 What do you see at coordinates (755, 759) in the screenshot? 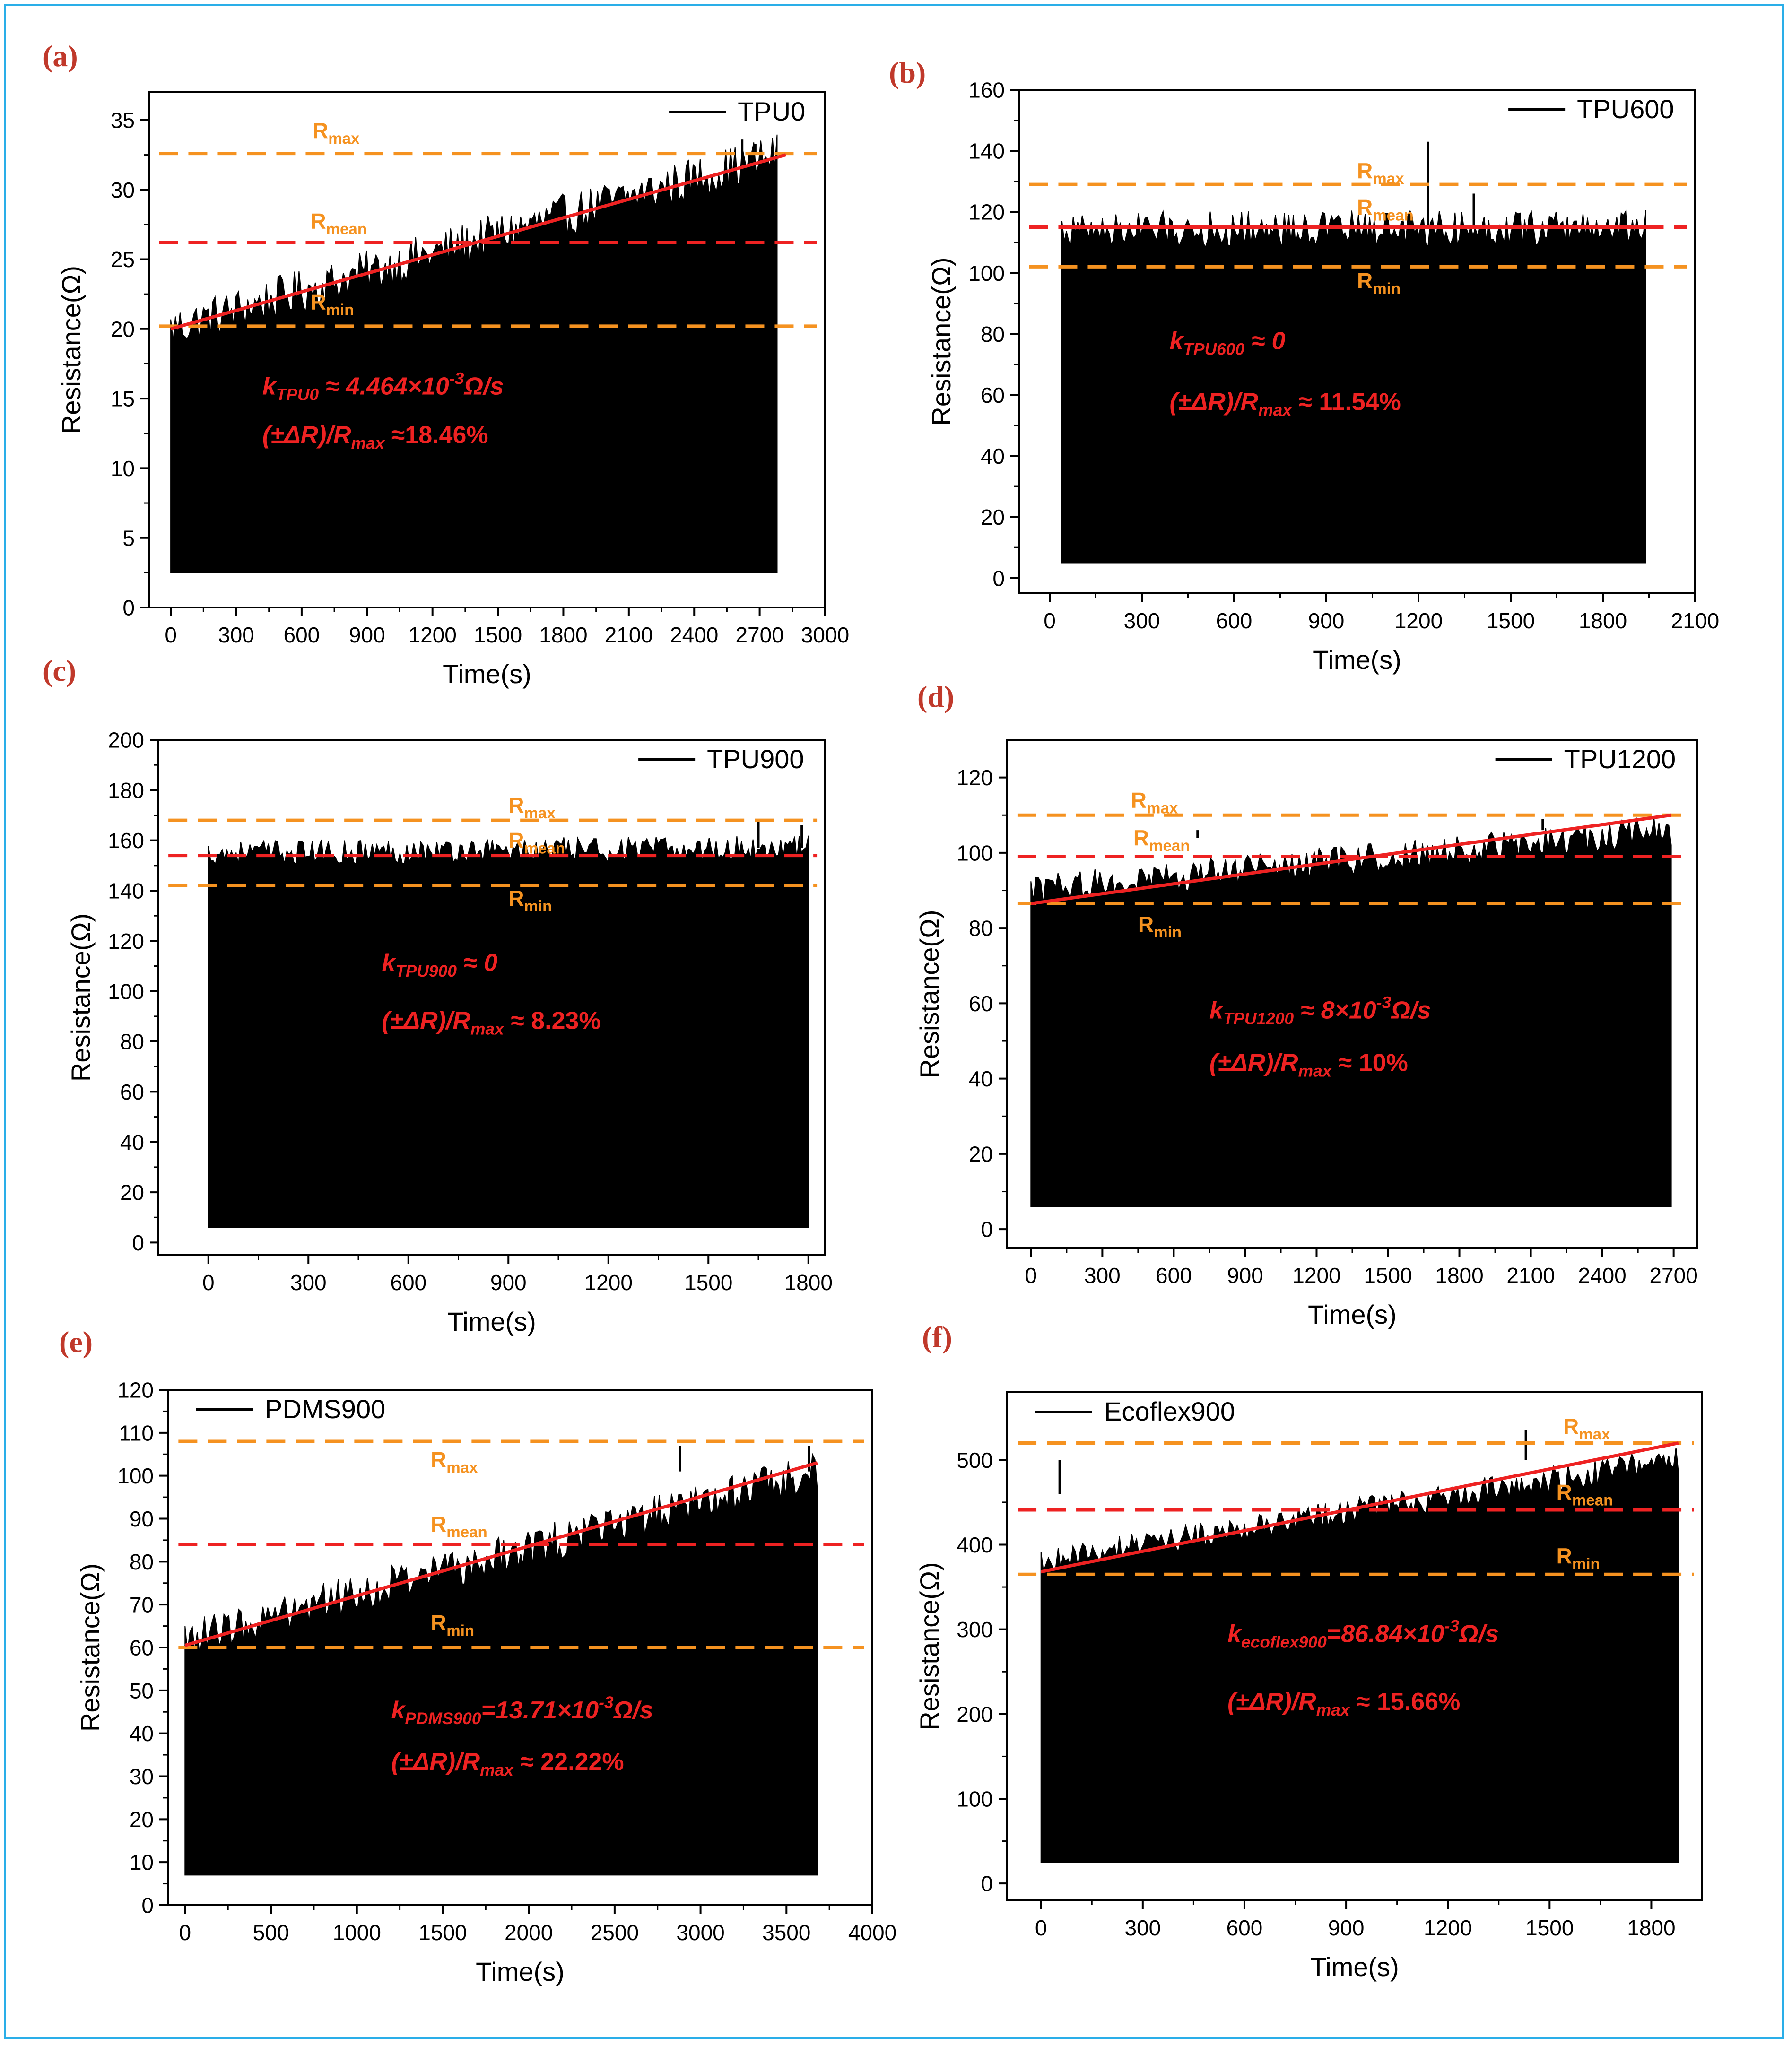
I see `legend-label: TPU900` at bounding box center [755, 759].